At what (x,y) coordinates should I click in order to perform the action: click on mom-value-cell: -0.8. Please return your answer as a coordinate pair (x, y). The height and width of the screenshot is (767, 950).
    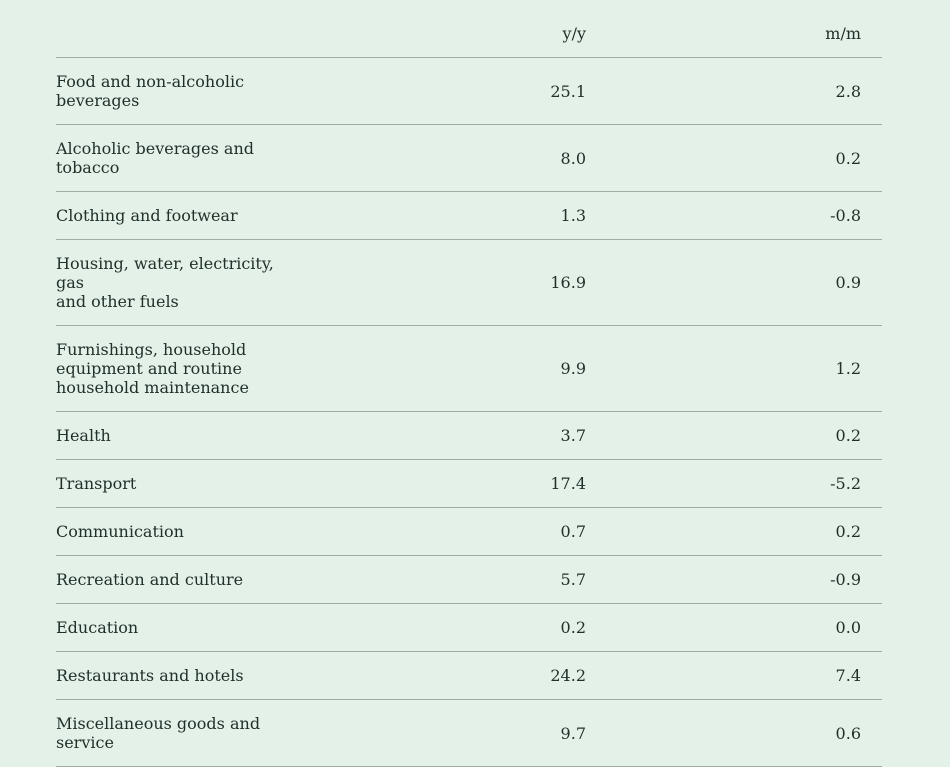
    Looking at the image, I should click on (734, 215).